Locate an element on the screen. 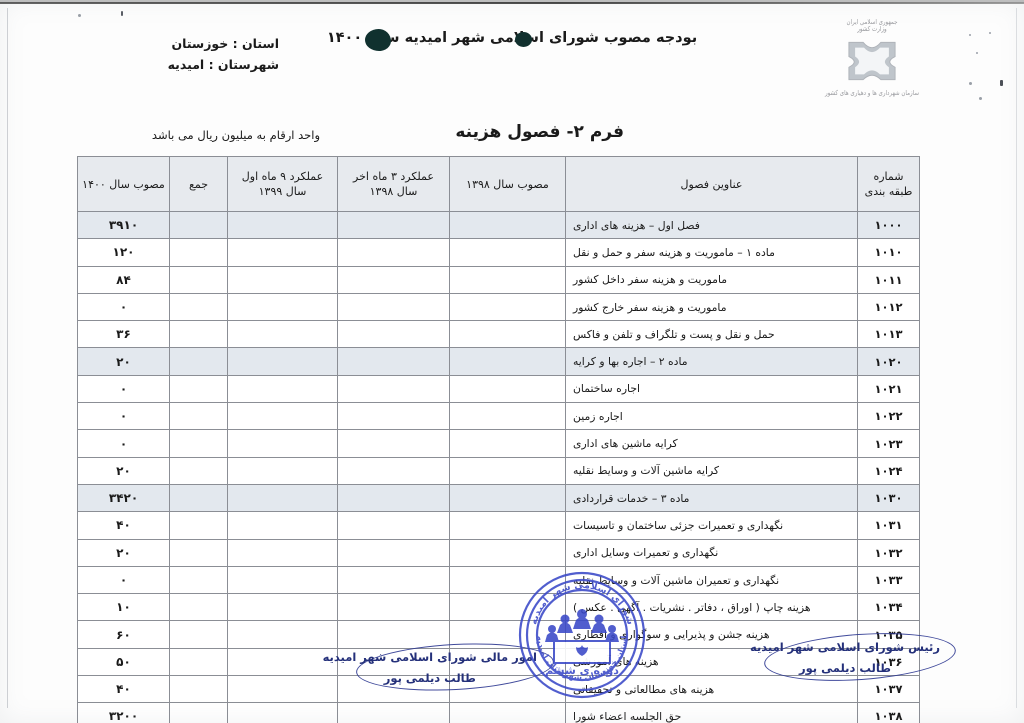  cell-code: ۱۰۱۱ is located at coordinates (888, 279).